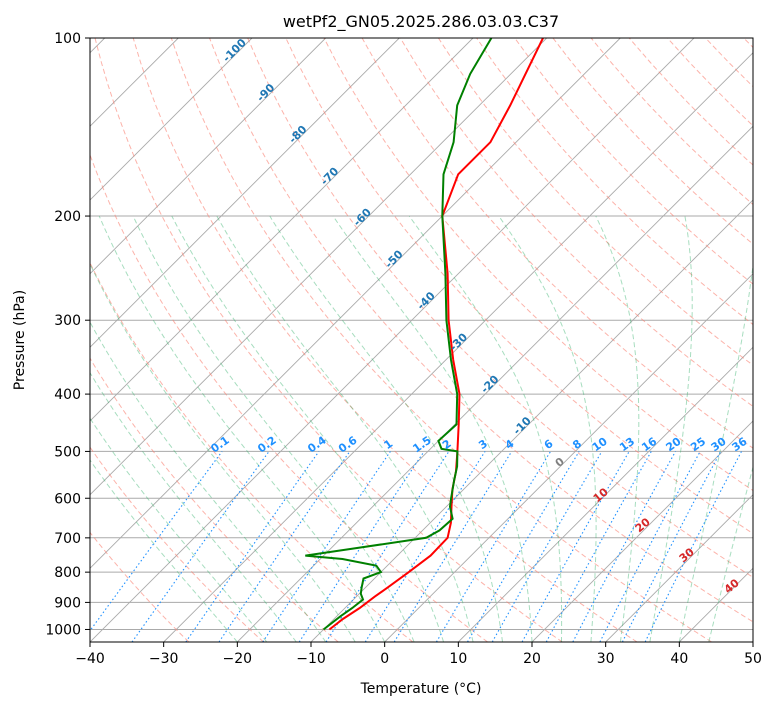 The height and width of the screenshot is (708, 775). What do you see at coordinates (164, 659) in the screenshot?
I see `x-tick-label: −30` at bounding box center [164, 659].